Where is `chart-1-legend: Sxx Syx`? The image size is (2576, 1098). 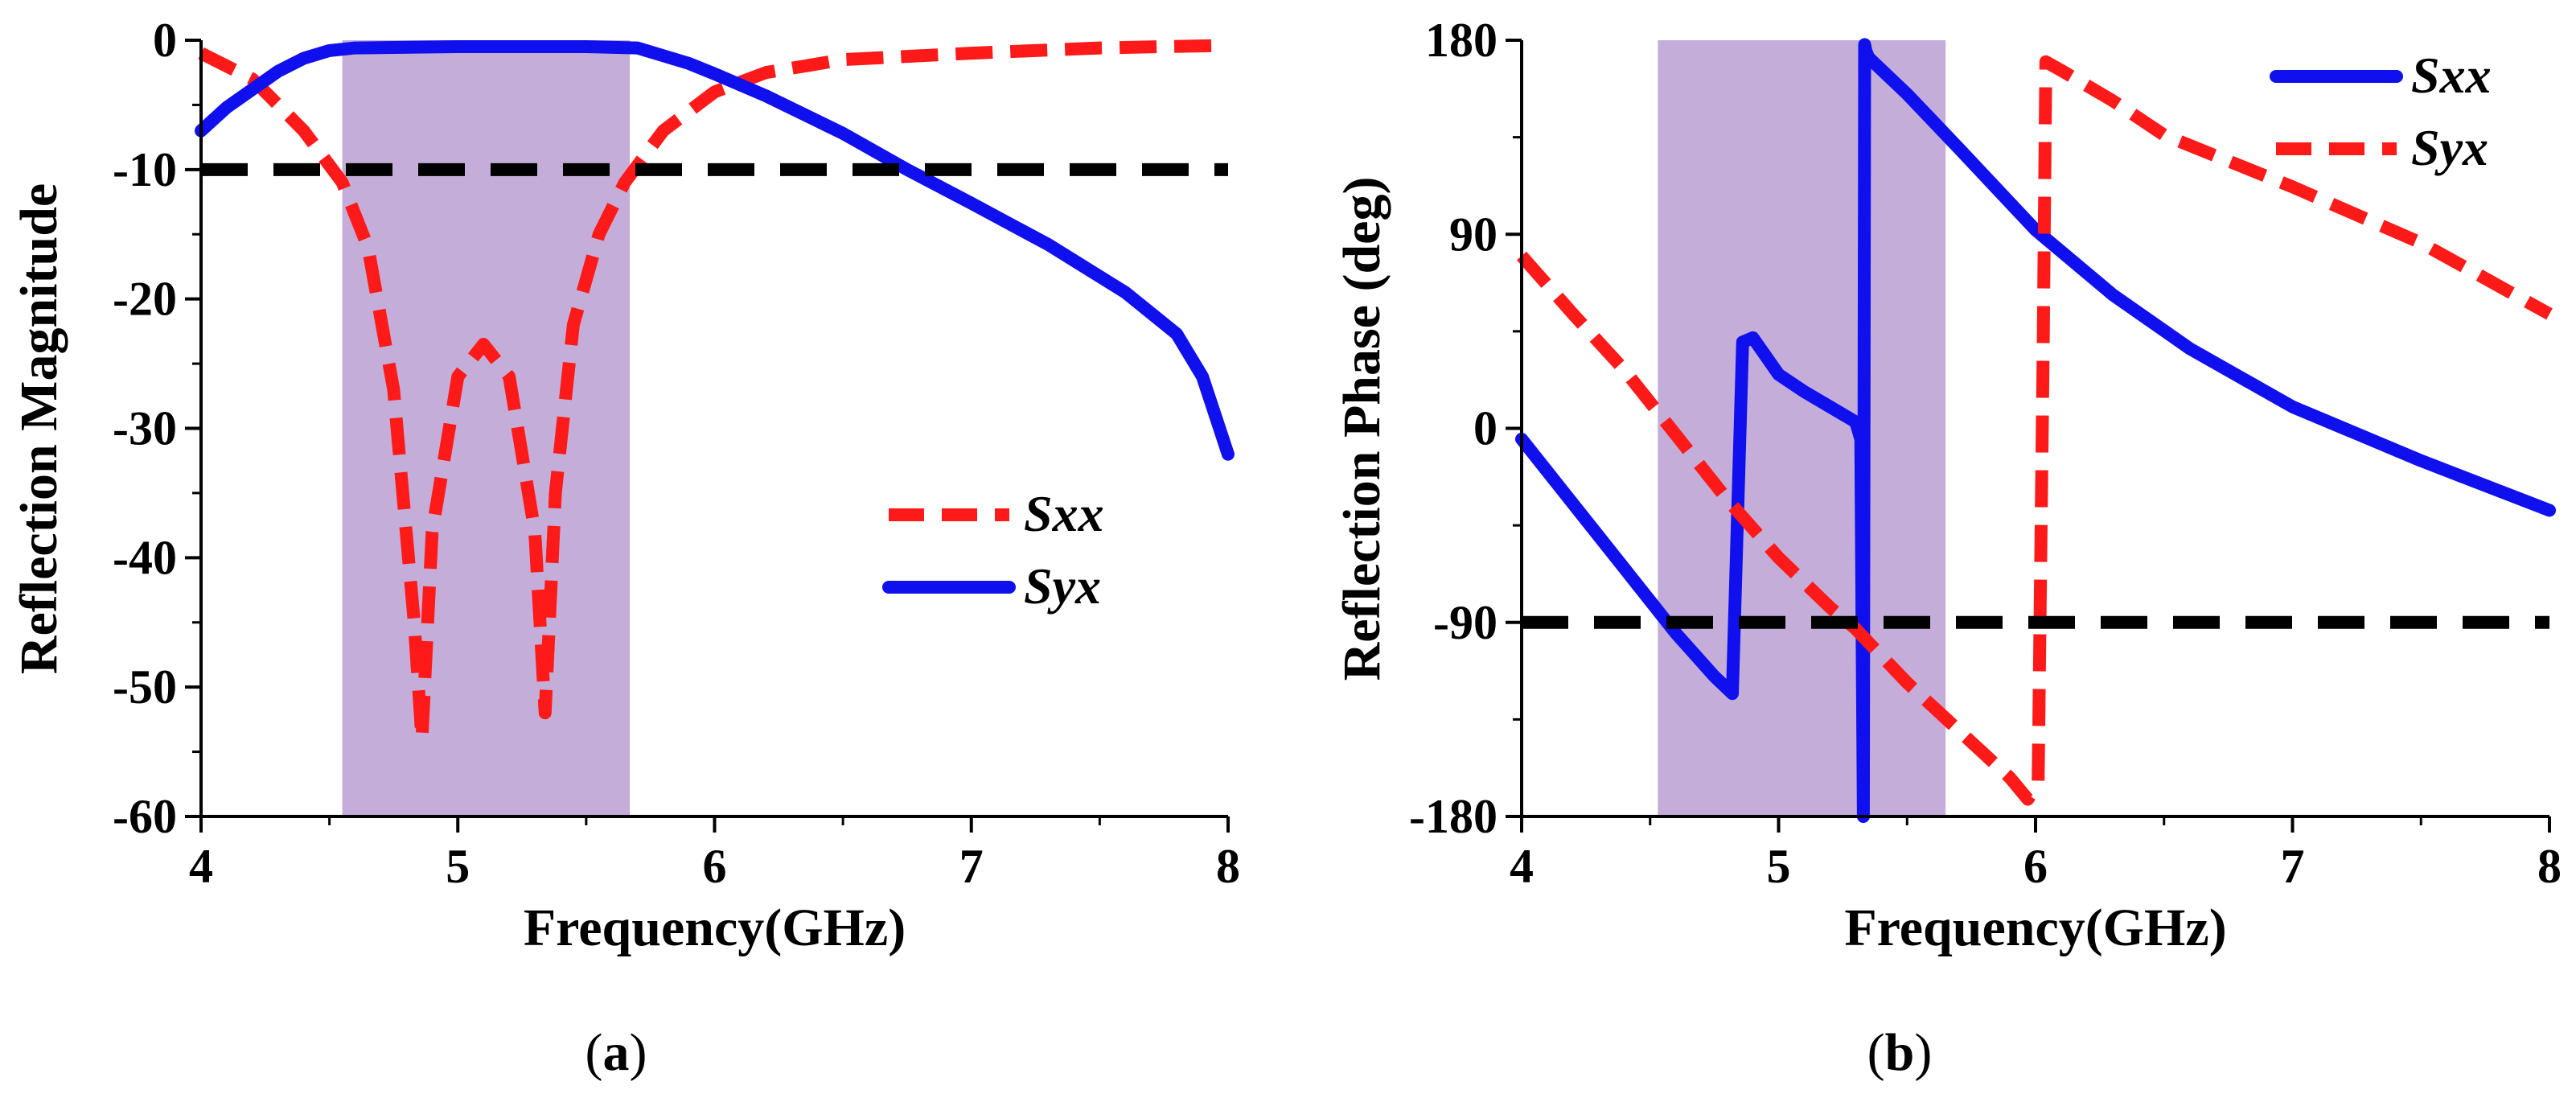 chart-1-legend: Sxx Syx is located at coordinates (2381, 111).